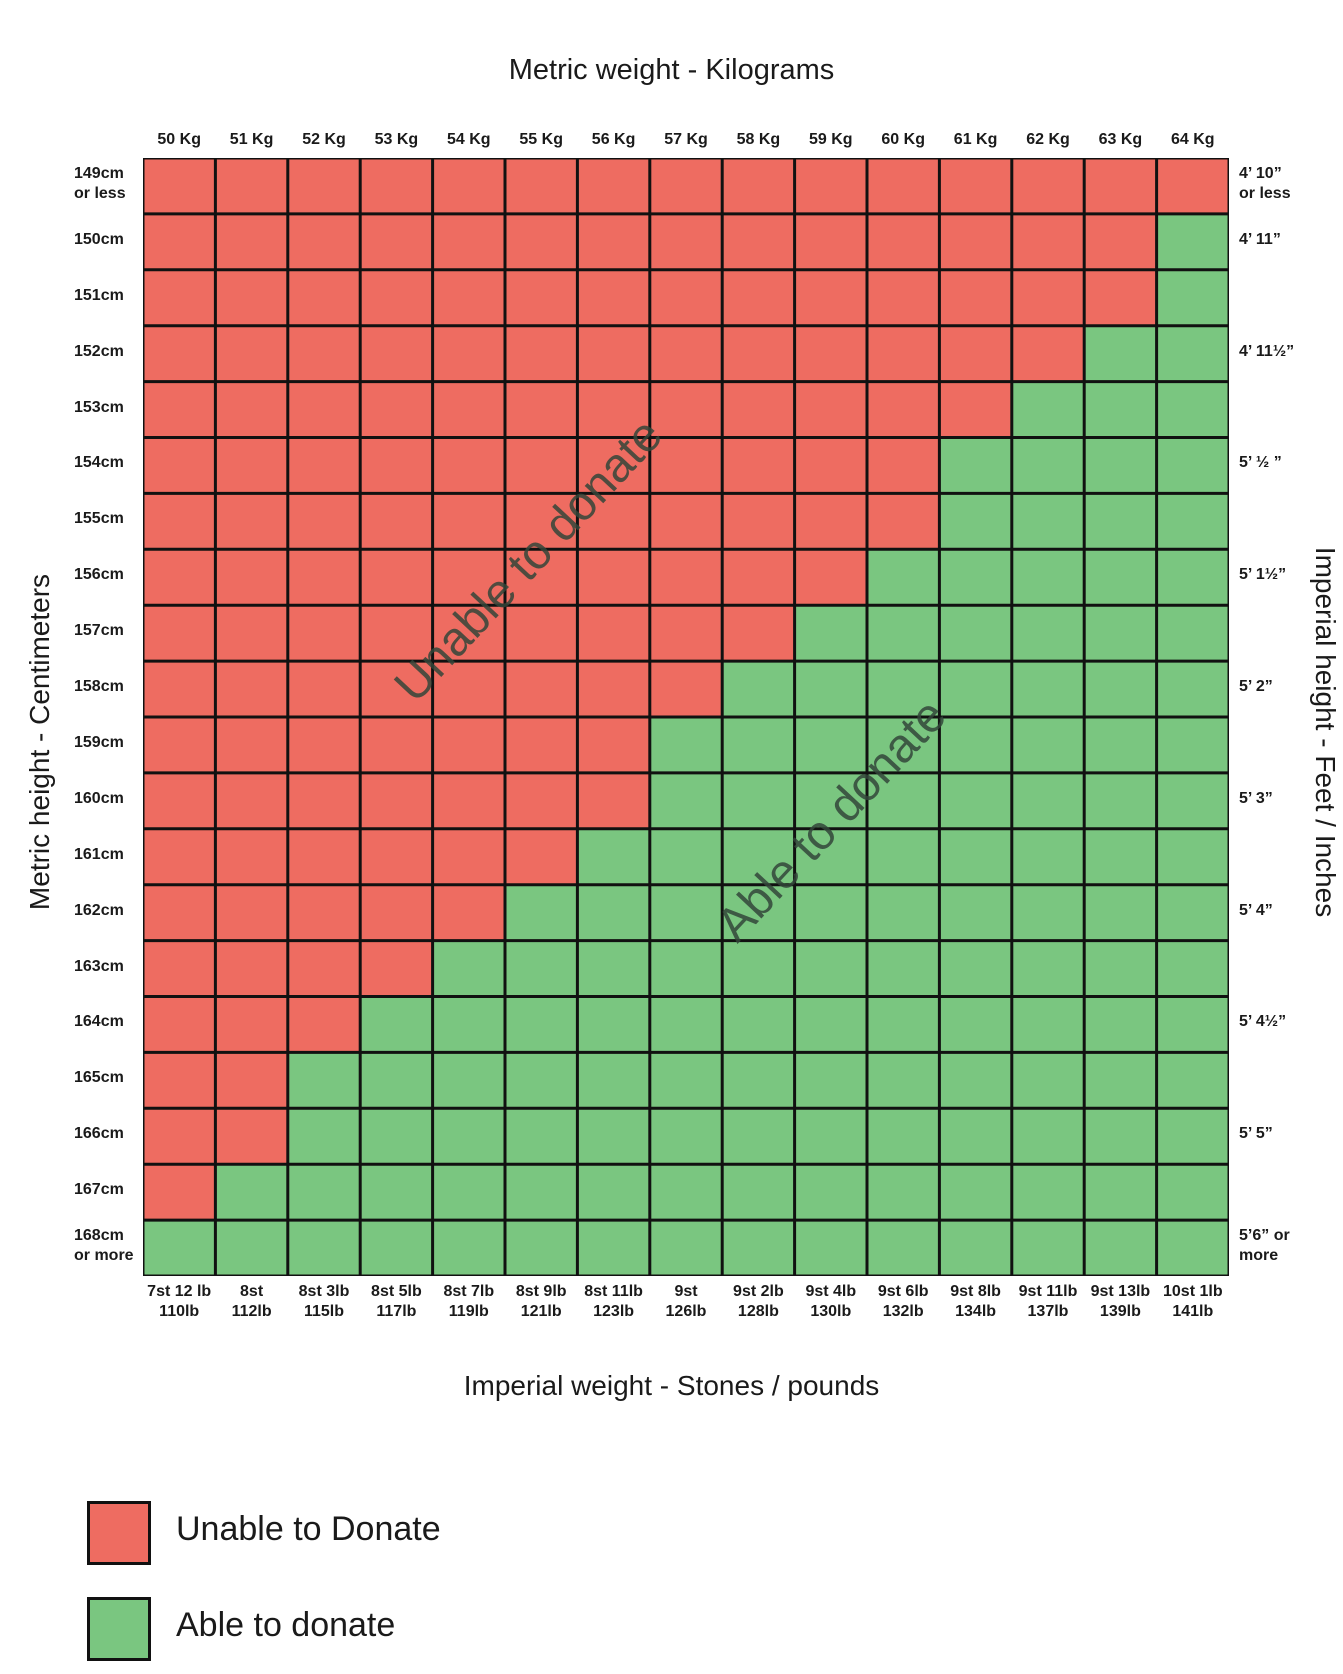 Image resolution: width=1343 pixels, height=1674 pixels. Describe the element at coordinates (396, 1301) in the screenshot. I see `imperial-weight-label: 8st 5lb 117lb` at that location.